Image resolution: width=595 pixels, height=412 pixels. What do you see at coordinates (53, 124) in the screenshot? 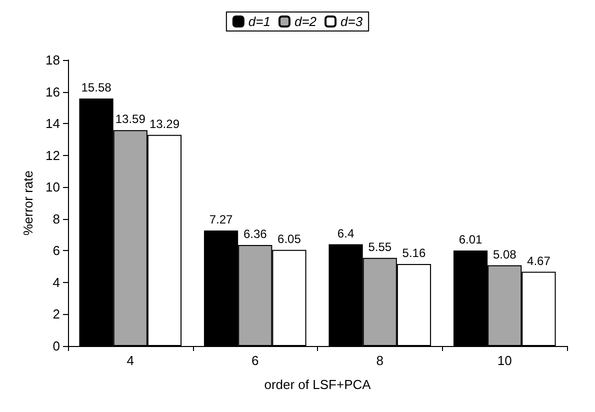
I see `y-tick-label: 14` at bounding box center [53, 124].